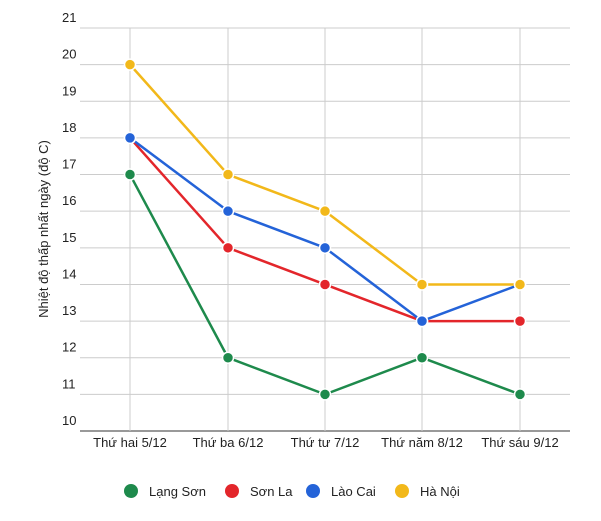  I want to click on legend-label-son-la: Sơn La, so click(271, 491).